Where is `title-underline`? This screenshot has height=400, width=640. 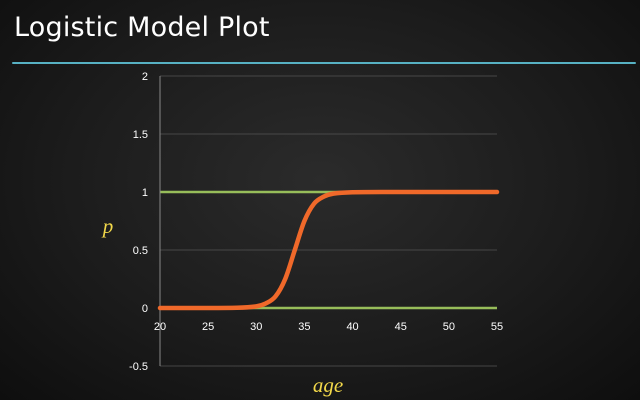
title-underline is located at coordinates (324, 63).